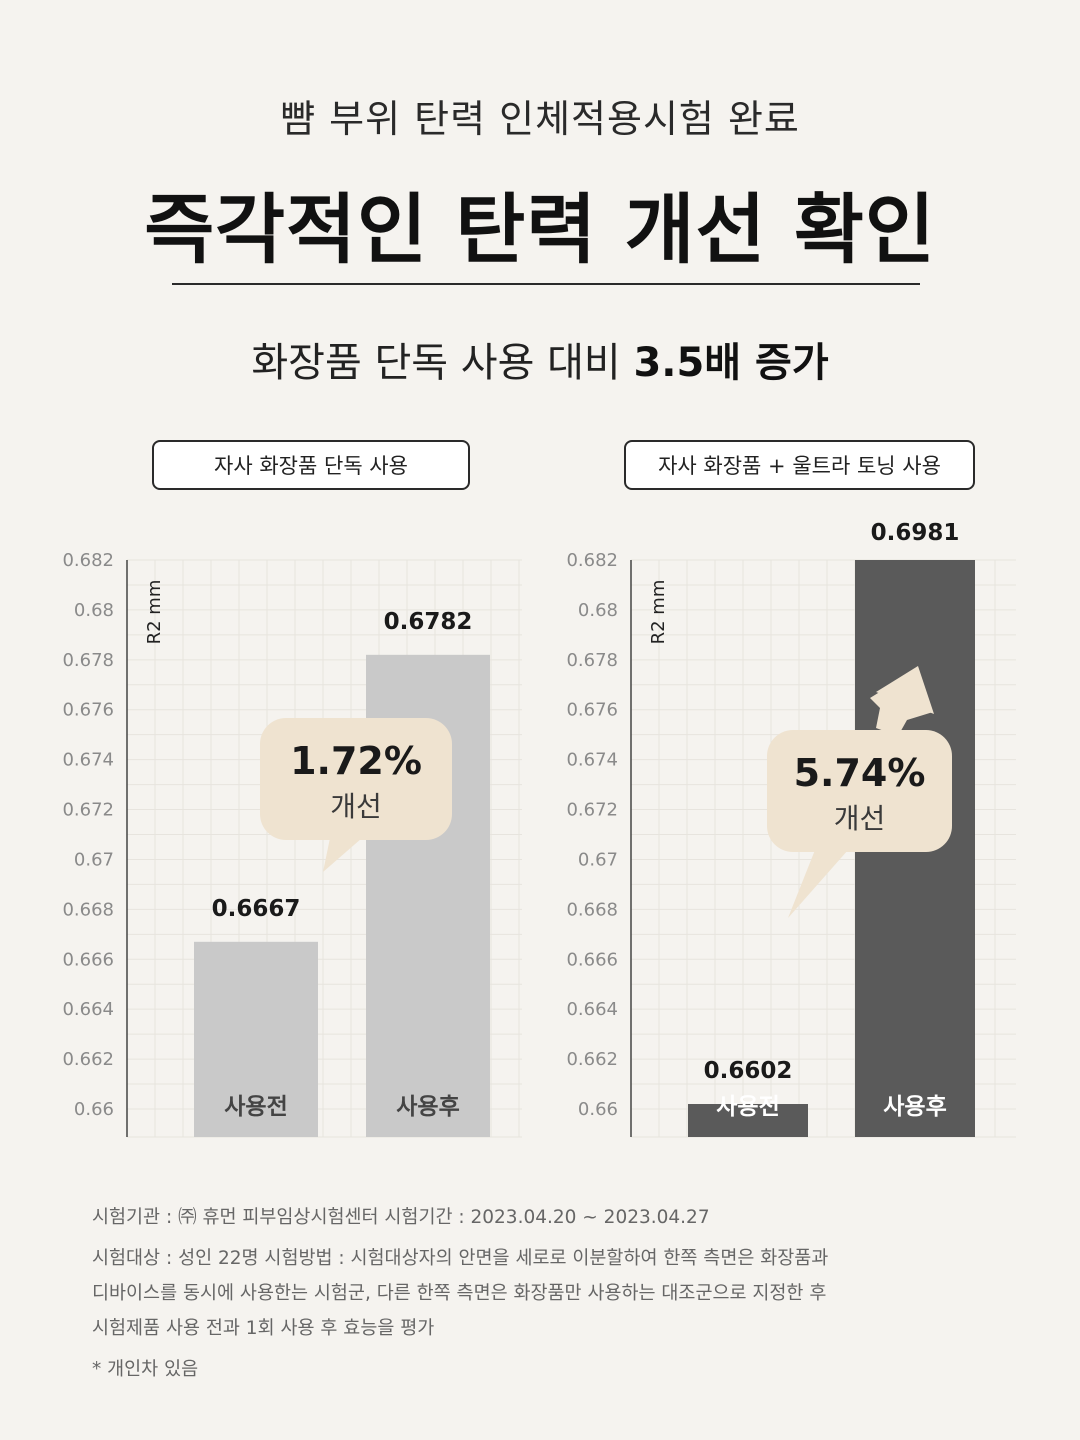  Describe the element at coordinates (905, 690) in the screenshot. I see `arrow-up-icon` at that location.